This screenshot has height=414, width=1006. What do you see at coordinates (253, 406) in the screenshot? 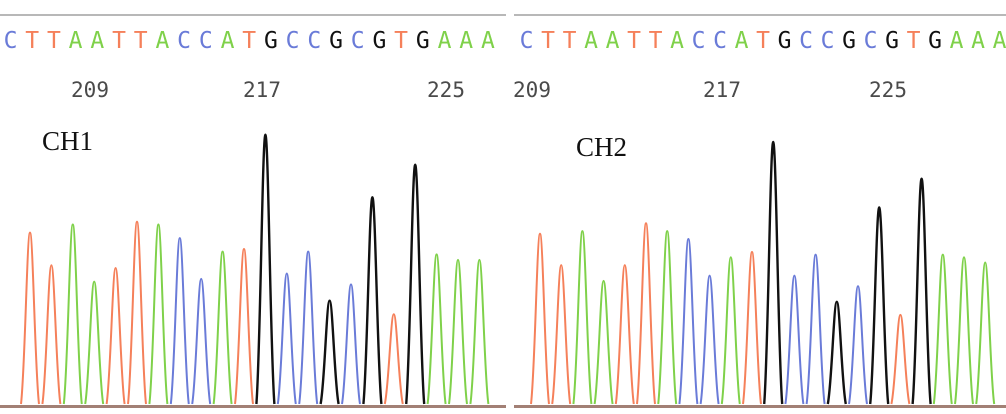
I see `baseline` at bounding box center [253, 406].